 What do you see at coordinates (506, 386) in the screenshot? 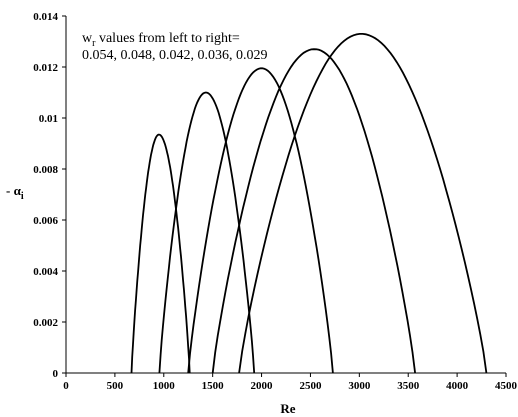
I see `x-tick-label: 4500` at bounding box center [506, 386].